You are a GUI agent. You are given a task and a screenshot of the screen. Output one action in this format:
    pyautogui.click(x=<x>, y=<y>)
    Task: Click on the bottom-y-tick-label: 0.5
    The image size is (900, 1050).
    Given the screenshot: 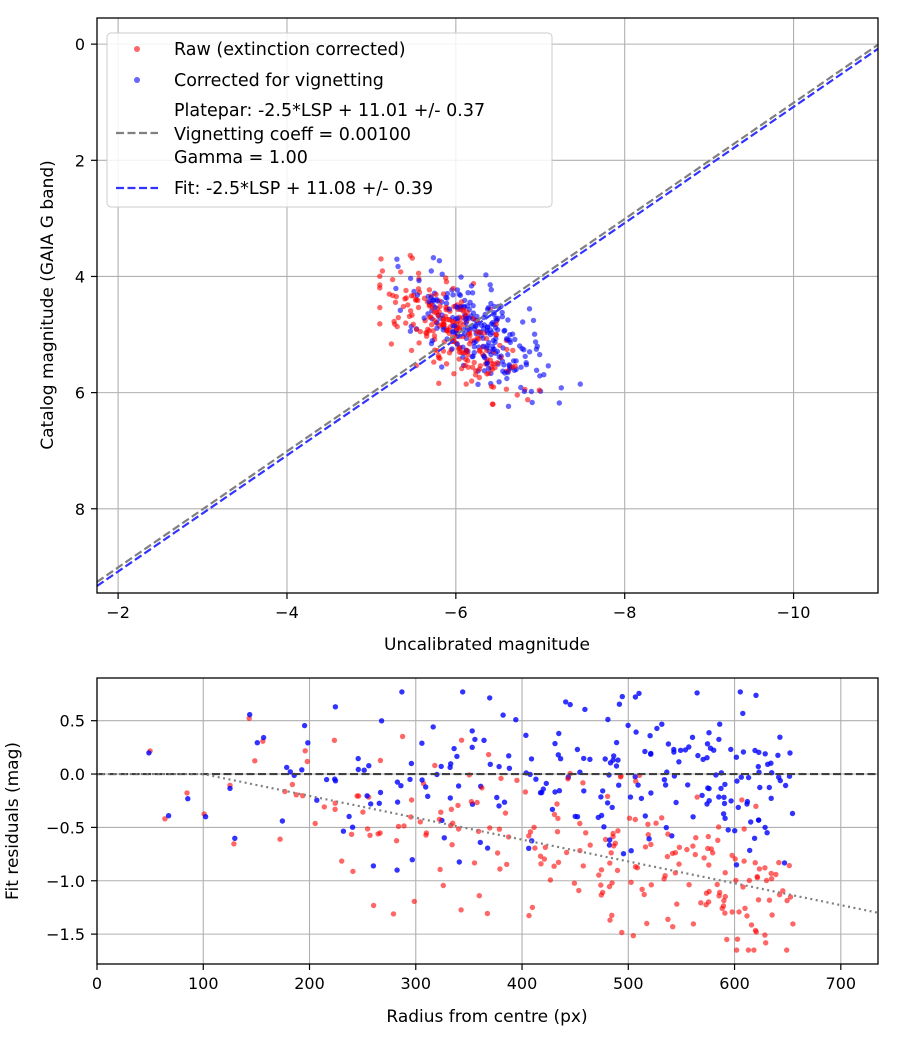 What is the action you would take?
    pyautogui.click(x=72, y=721)
    